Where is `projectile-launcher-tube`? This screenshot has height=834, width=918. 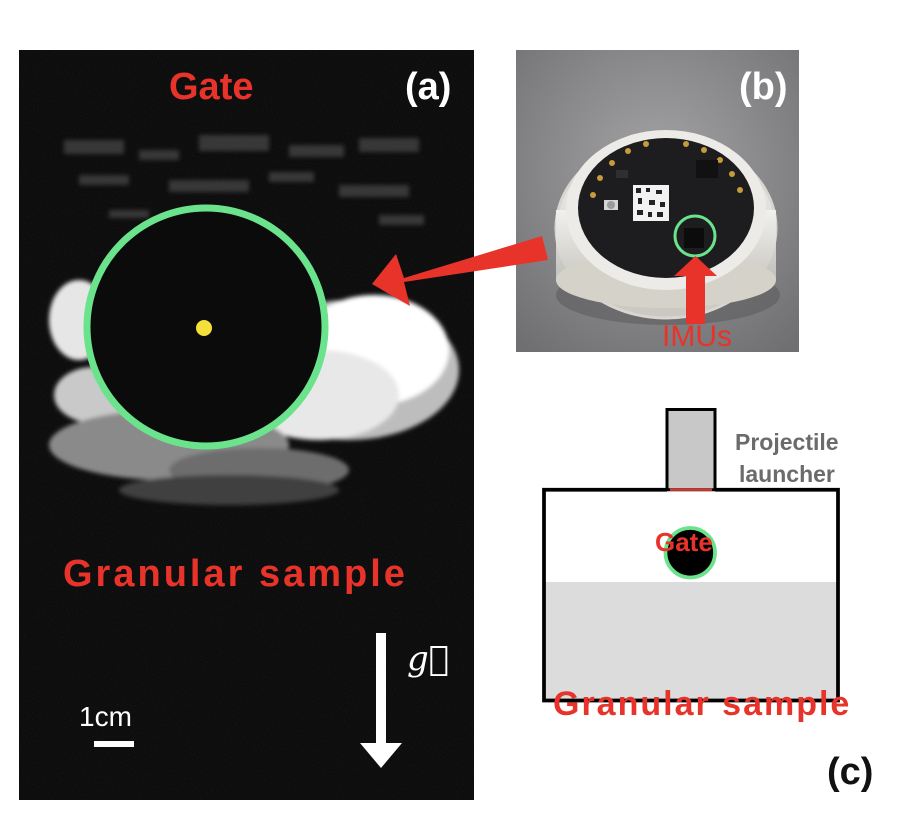
projectile-launcher-tube is located at coordinates (691, 450).